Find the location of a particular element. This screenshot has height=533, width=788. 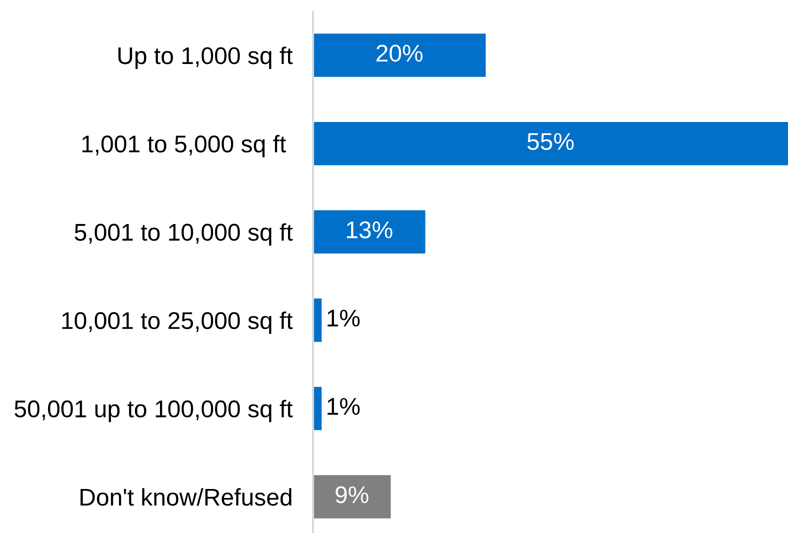

y-tick-label: 50,001 up to 100,000 sq ft is located at coordinates (153, 411).